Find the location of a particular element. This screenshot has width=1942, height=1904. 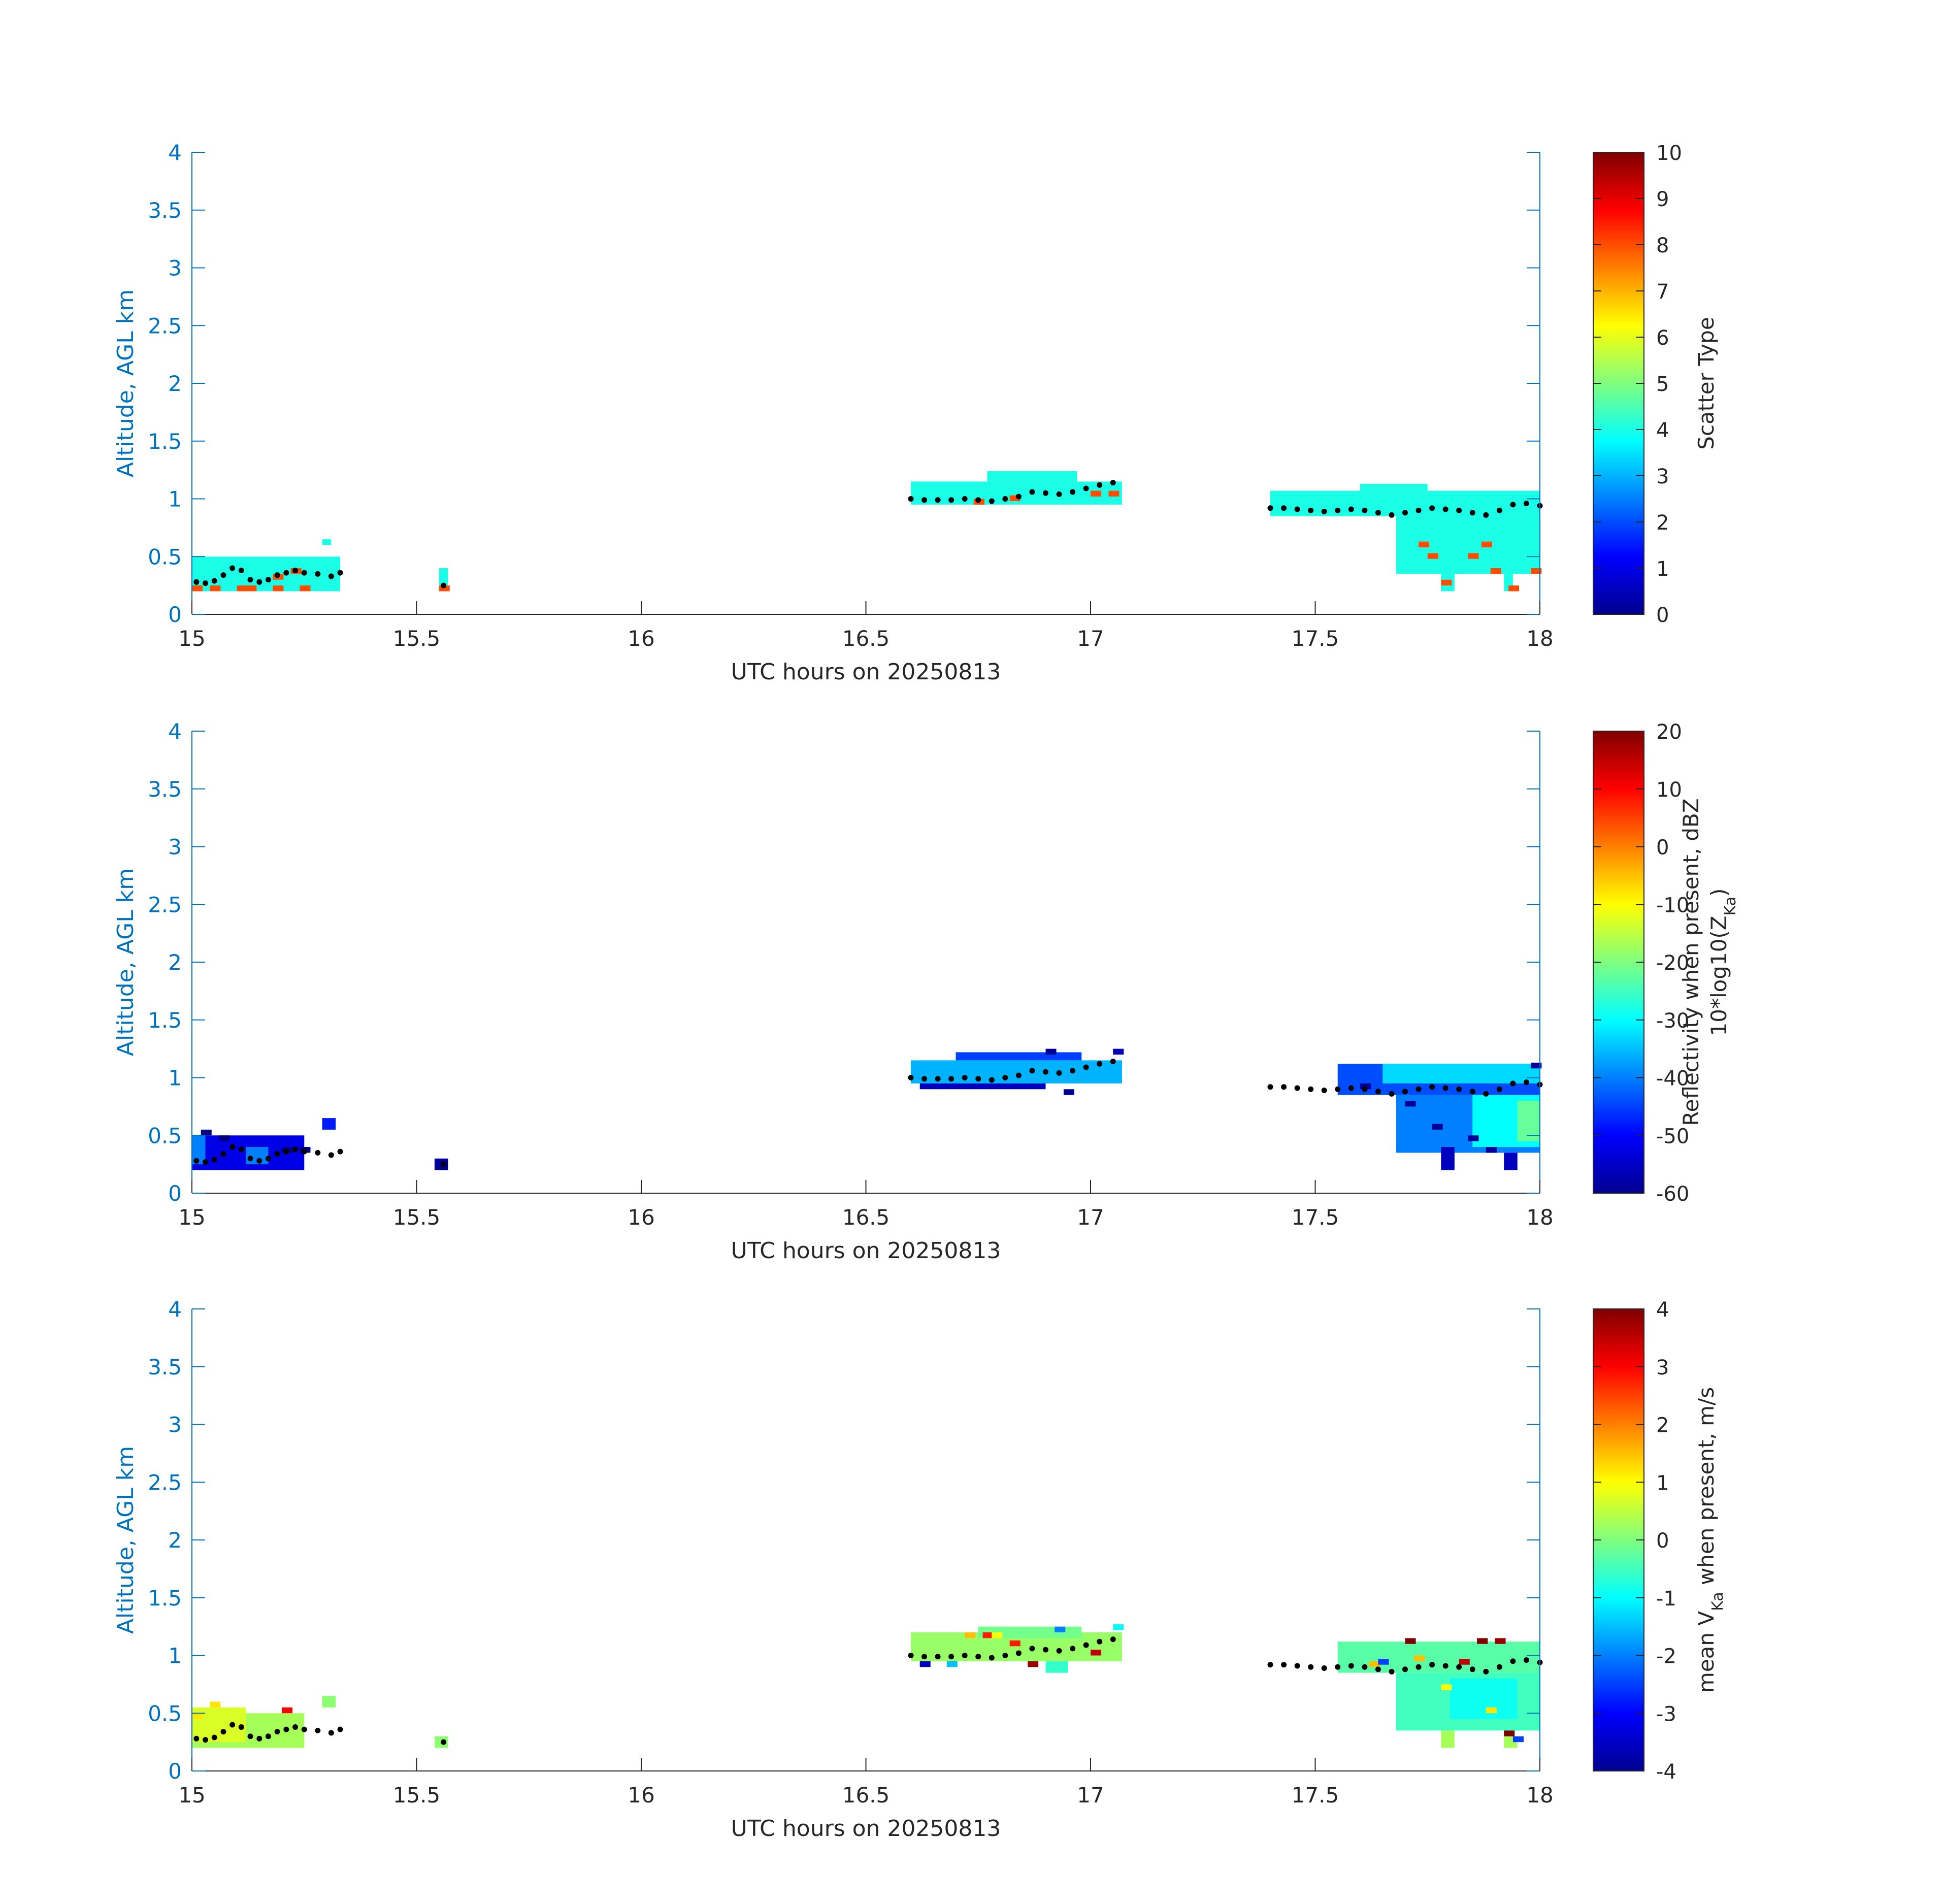

colorbar-tick-label: -1 is located at coordinates (1666, 1599).